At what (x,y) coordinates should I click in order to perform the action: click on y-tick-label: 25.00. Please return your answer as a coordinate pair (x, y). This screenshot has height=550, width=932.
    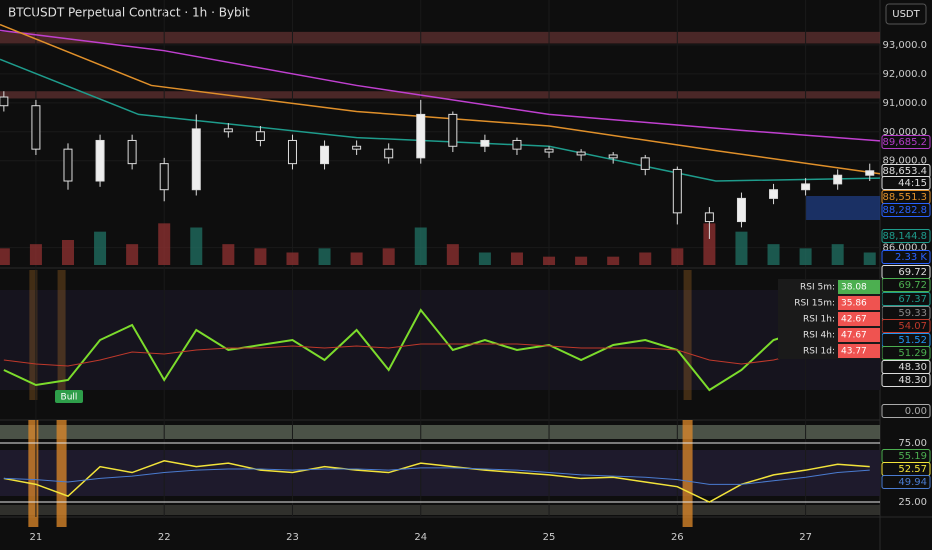
    Looking at the image, I should click on (912, 502).